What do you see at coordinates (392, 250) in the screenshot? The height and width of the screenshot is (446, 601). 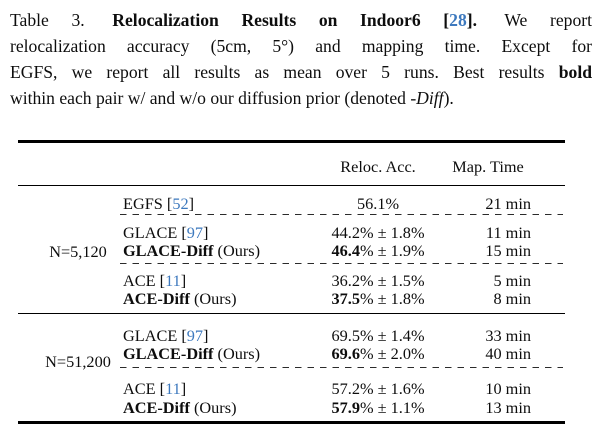 I see `acc-value-rest: % ± 1.9%` at bounding box center [392, 250].